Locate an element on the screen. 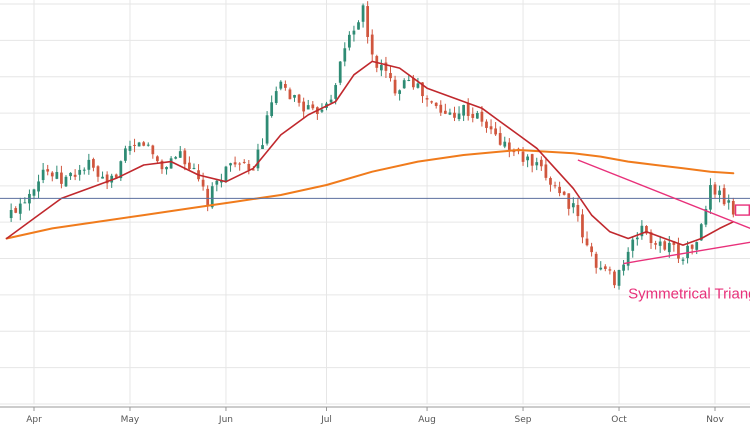 This screenshot has height=430, width=750. x-tick-label: Oct is located at coordinates (619, 420).